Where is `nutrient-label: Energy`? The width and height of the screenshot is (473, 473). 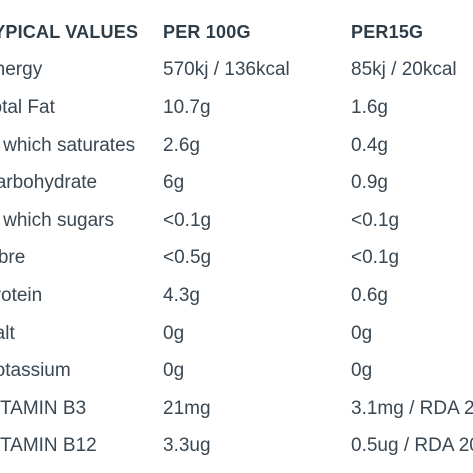 nutrient-label: Energy is located at coordinates (21, 70).